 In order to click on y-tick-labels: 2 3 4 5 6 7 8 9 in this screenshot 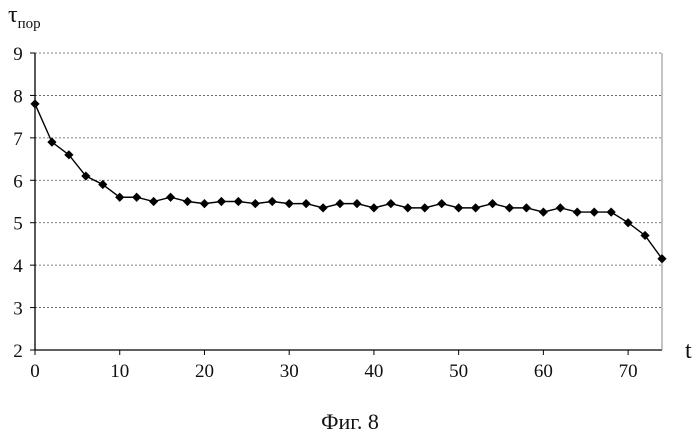, I will do `click(24, 203)`.